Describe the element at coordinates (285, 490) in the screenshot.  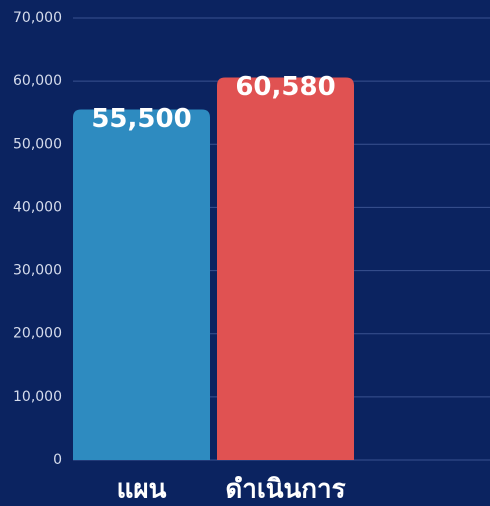
I see `x-tick-label: ดำเนินการ` at that location.